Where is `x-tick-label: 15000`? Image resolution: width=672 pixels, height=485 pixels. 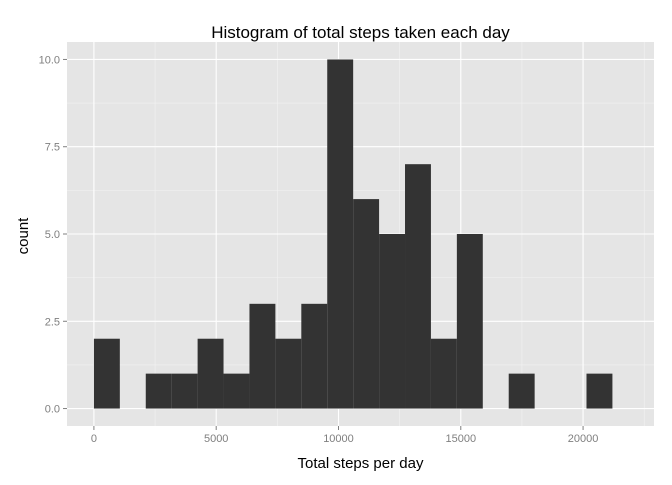 x-tick-label: 15000 is located at coordinates (460, 439).